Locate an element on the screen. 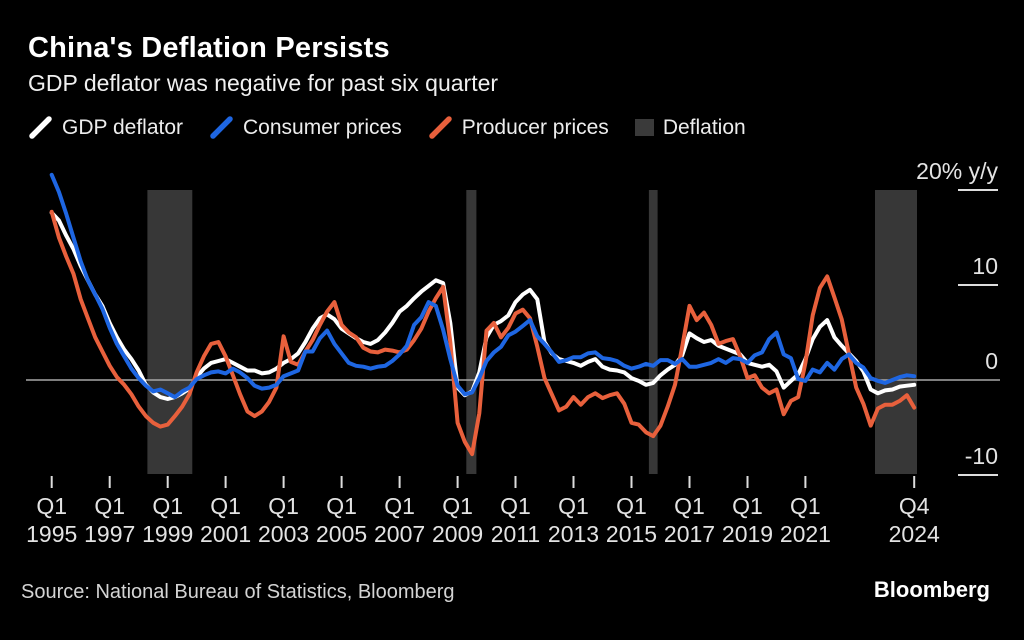 The image size is (1024, 640). x-axis-year-label: 2007 is located at coordinates (399, 534).